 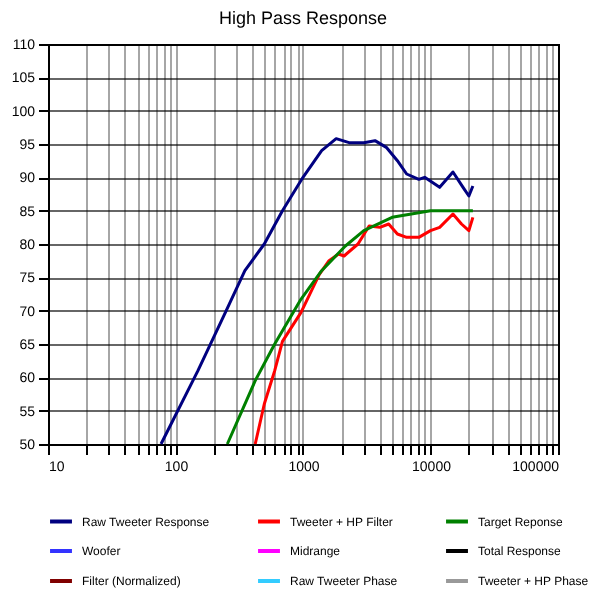 I want to click on chart-title: High Pass Response, so click(x=303, y=18).